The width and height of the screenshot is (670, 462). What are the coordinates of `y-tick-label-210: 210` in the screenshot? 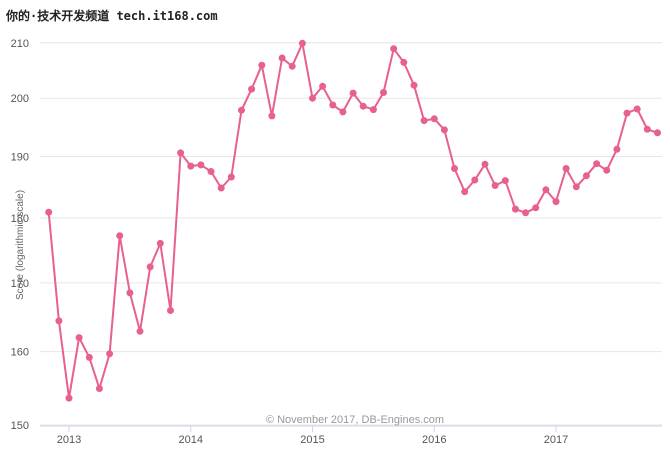 It's located at (20, 44).